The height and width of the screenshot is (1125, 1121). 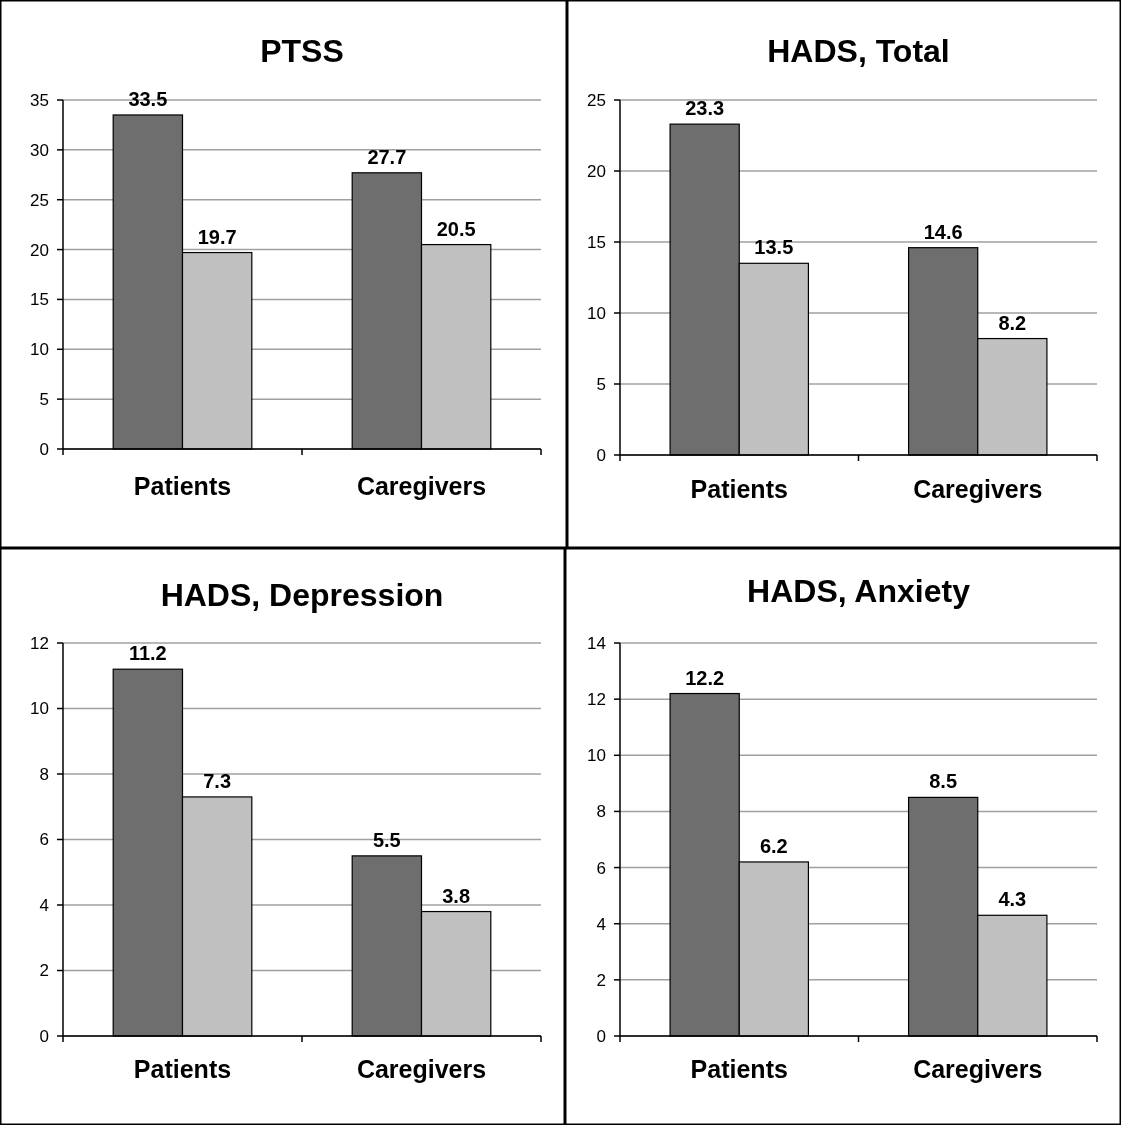 I want to click on data-label: 23.3, so click(x=705, y=108).